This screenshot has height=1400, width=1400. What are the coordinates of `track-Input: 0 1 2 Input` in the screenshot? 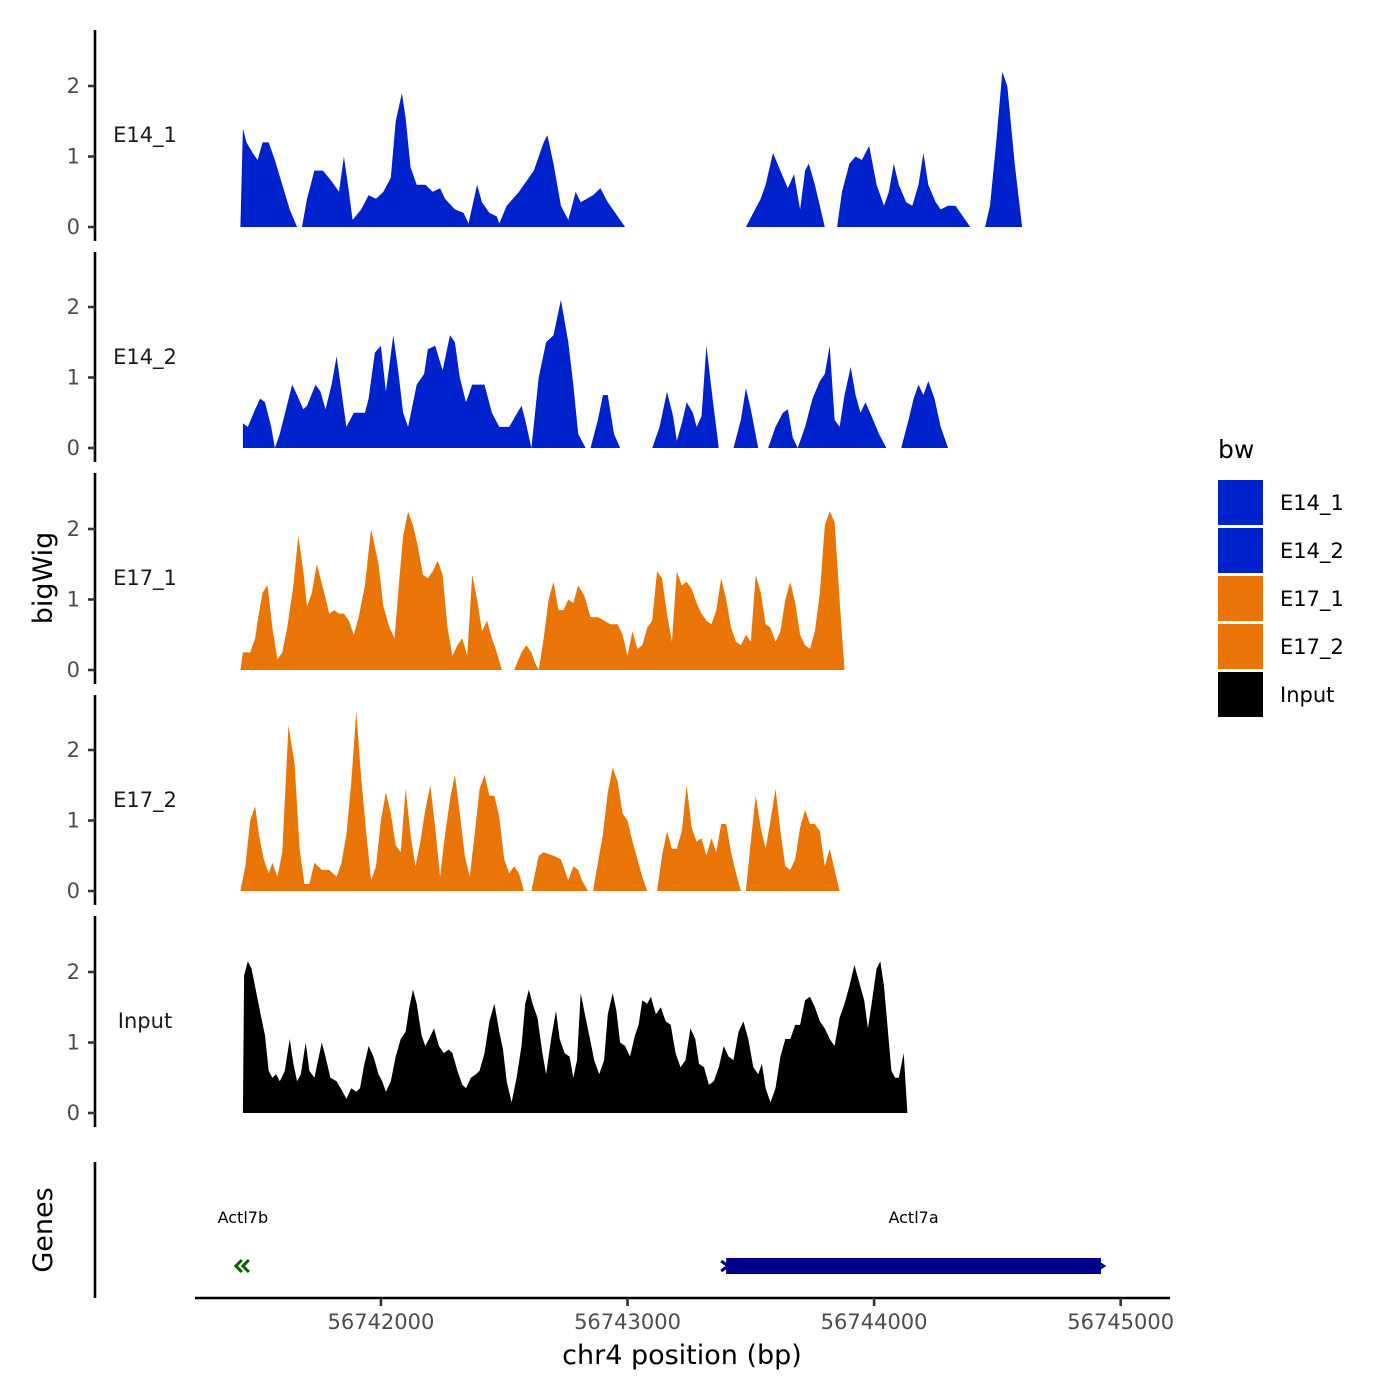 It's located at (487, 1021).